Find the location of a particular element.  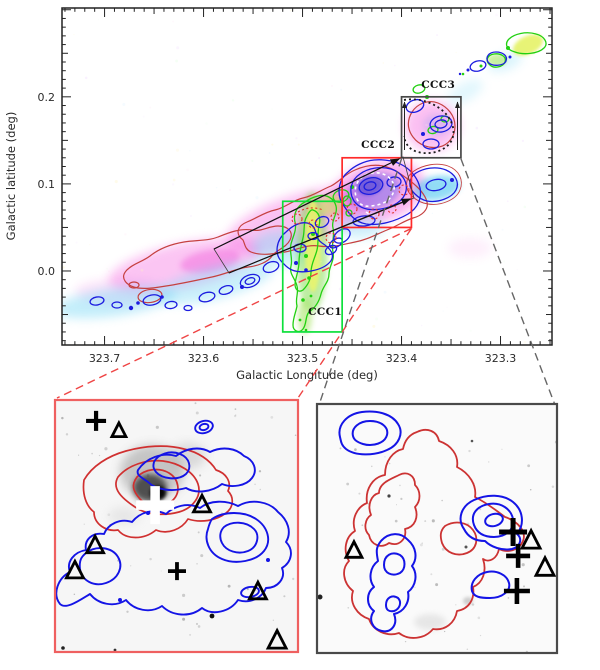

dark-cloud is located at coordinates (188, 456).